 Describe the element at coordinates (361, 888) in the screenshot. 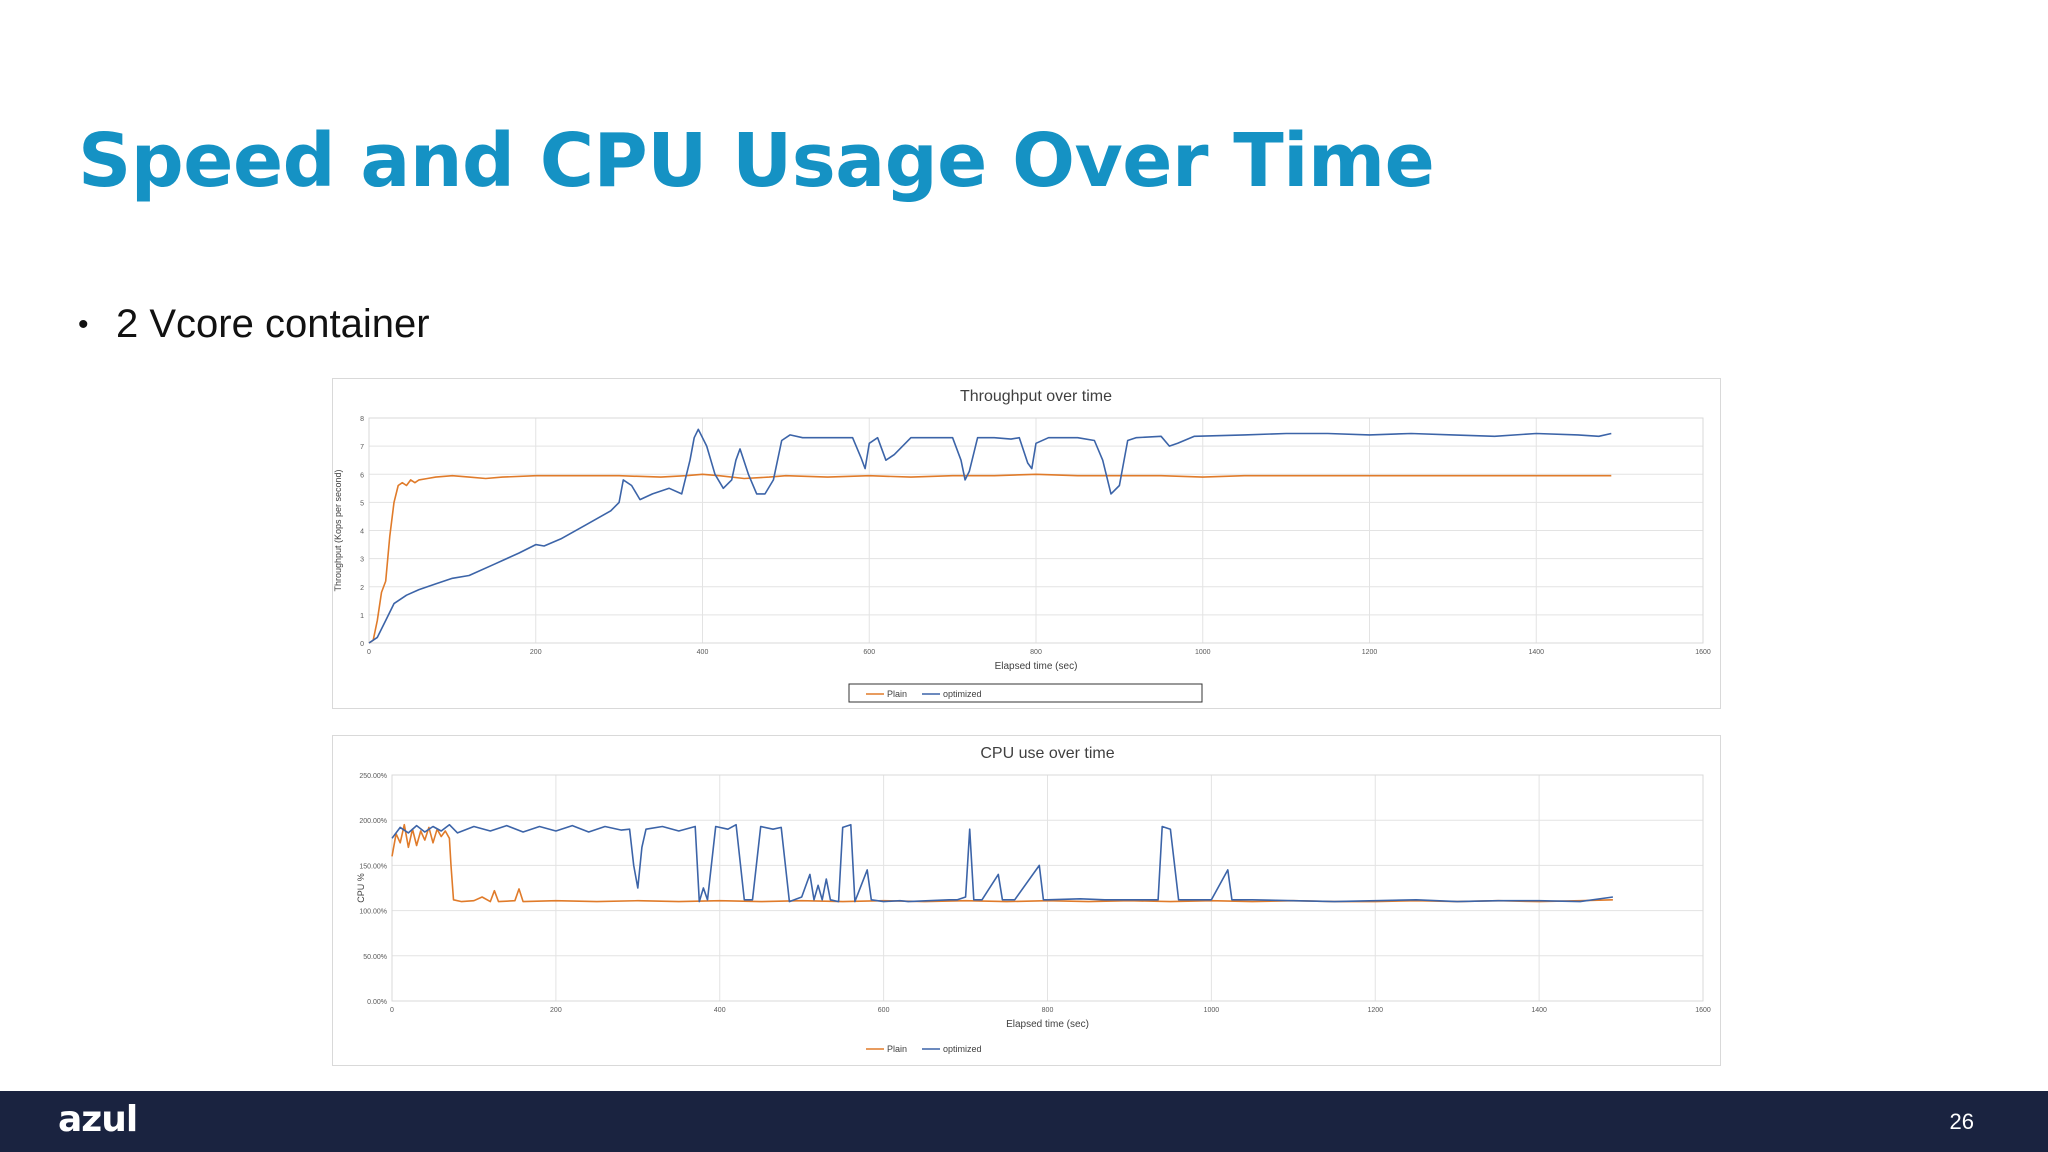

I see `y-axis-label: CPU %` at that location.